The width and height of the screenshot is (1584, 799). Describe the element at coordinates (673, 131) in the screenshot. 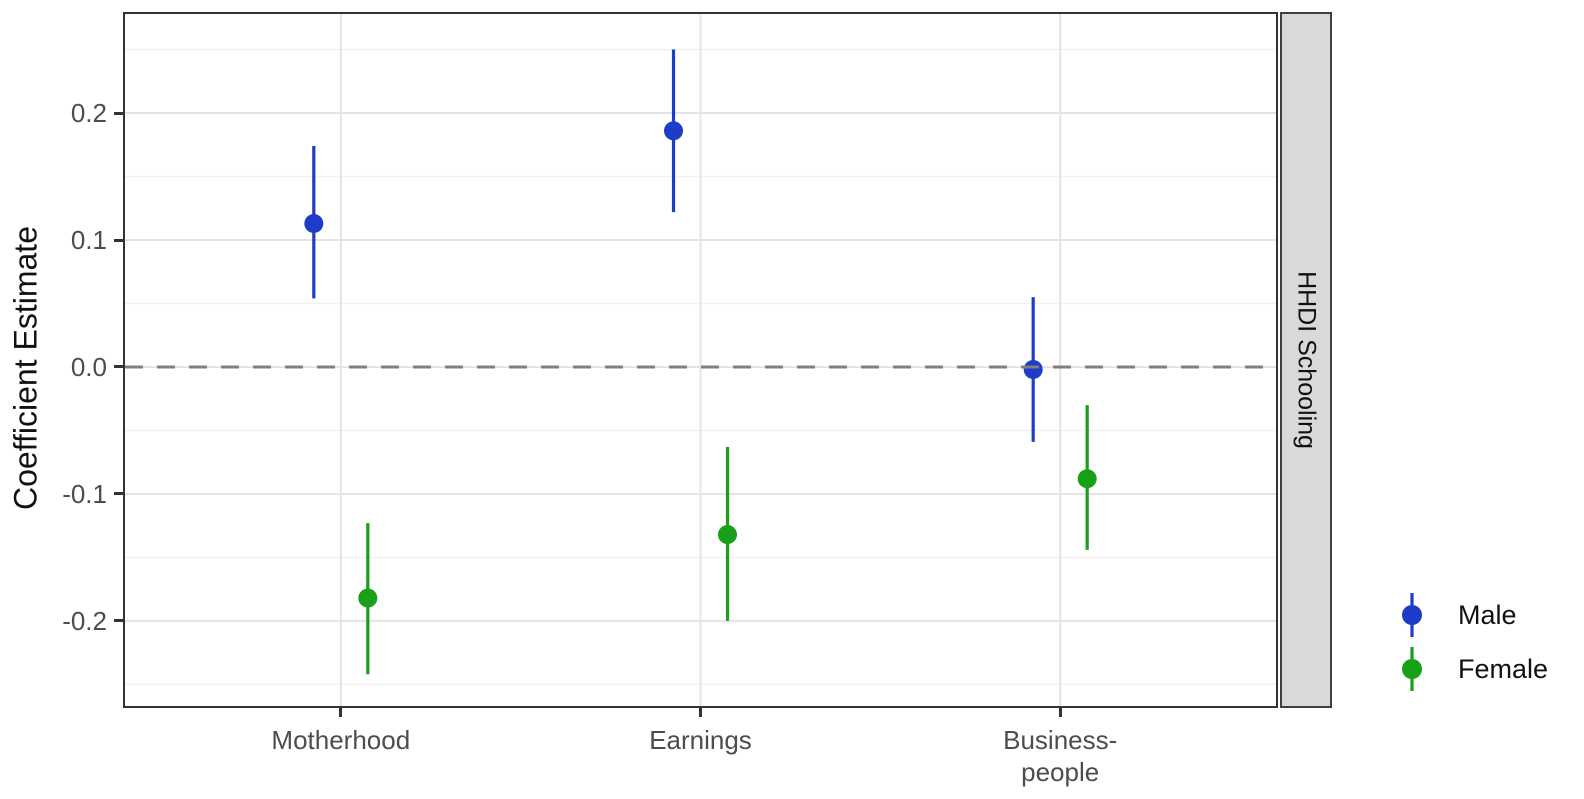

I see `point-male-earnings` at that location.